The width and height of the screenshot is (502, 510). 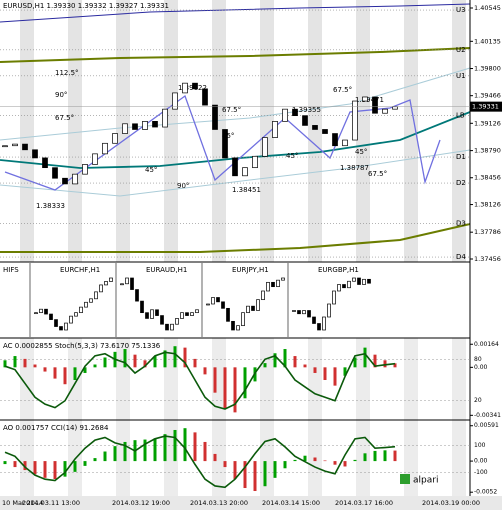 I want to click on level-label: D4, so click(x=461, y=257).